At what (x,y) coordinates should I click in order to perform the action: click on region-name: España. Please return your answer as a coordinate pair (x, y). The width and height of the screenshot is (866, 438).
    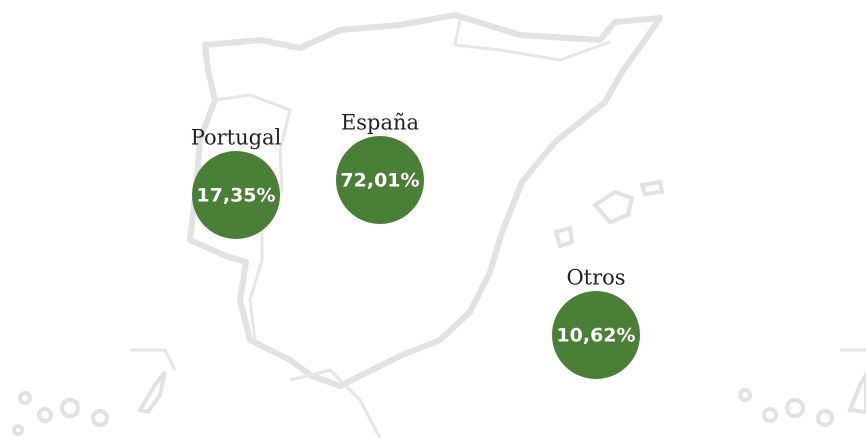
    Looking at the image, I should click on (380, 123).